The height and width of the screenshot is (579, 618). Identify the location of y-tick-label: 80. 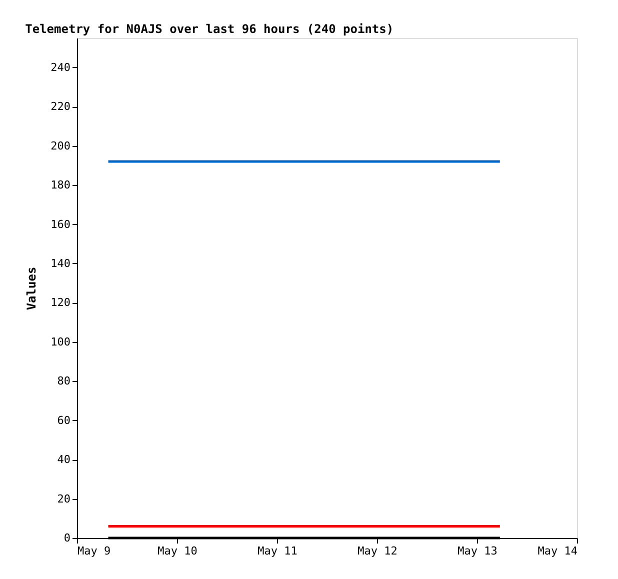
(63, 381).